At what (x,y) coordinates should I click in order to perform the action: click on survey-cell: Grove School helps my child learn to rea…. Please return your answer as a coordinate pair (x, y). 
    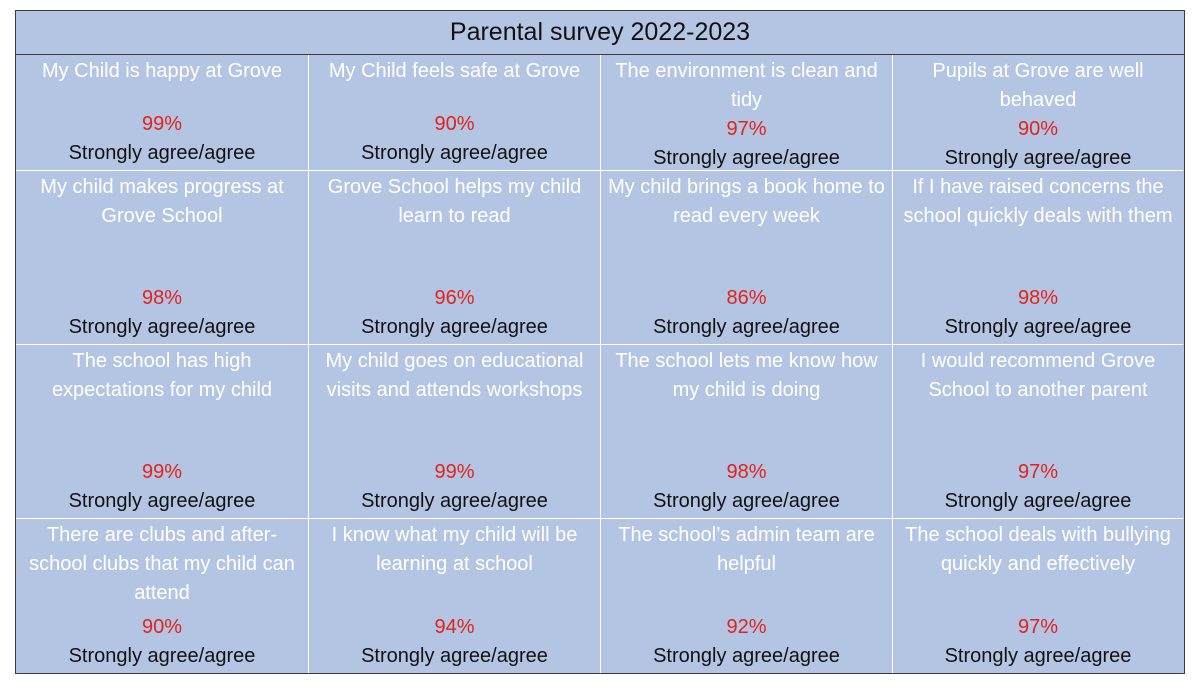
    Looking at the image, I should click on (455, 258).